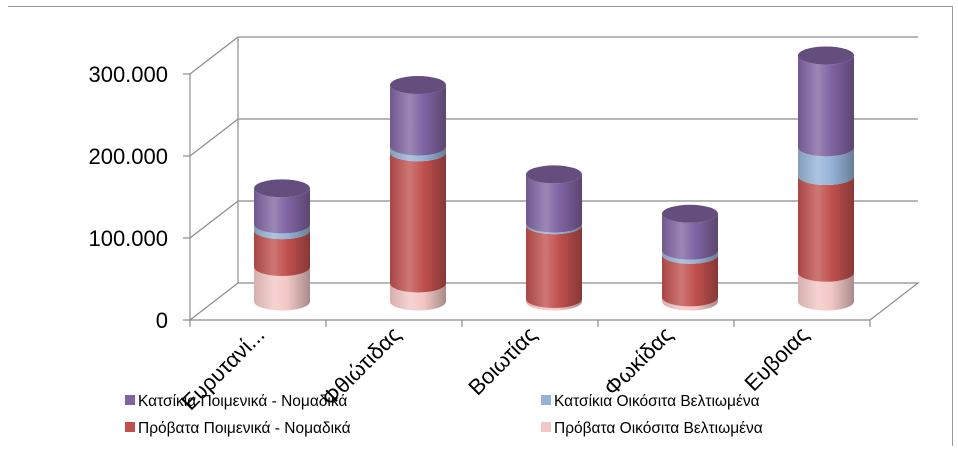 The image size is (958, 451). I want to click on chart-floor, so click(554, 301).